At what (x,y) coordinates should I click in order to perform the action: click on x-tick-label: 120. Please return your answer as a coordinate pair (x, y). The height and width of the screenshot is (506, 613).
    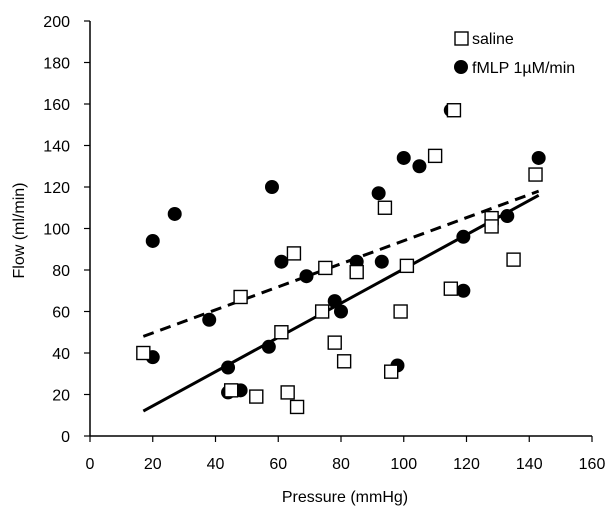
    Looking at the image, I should click on (466, 464).